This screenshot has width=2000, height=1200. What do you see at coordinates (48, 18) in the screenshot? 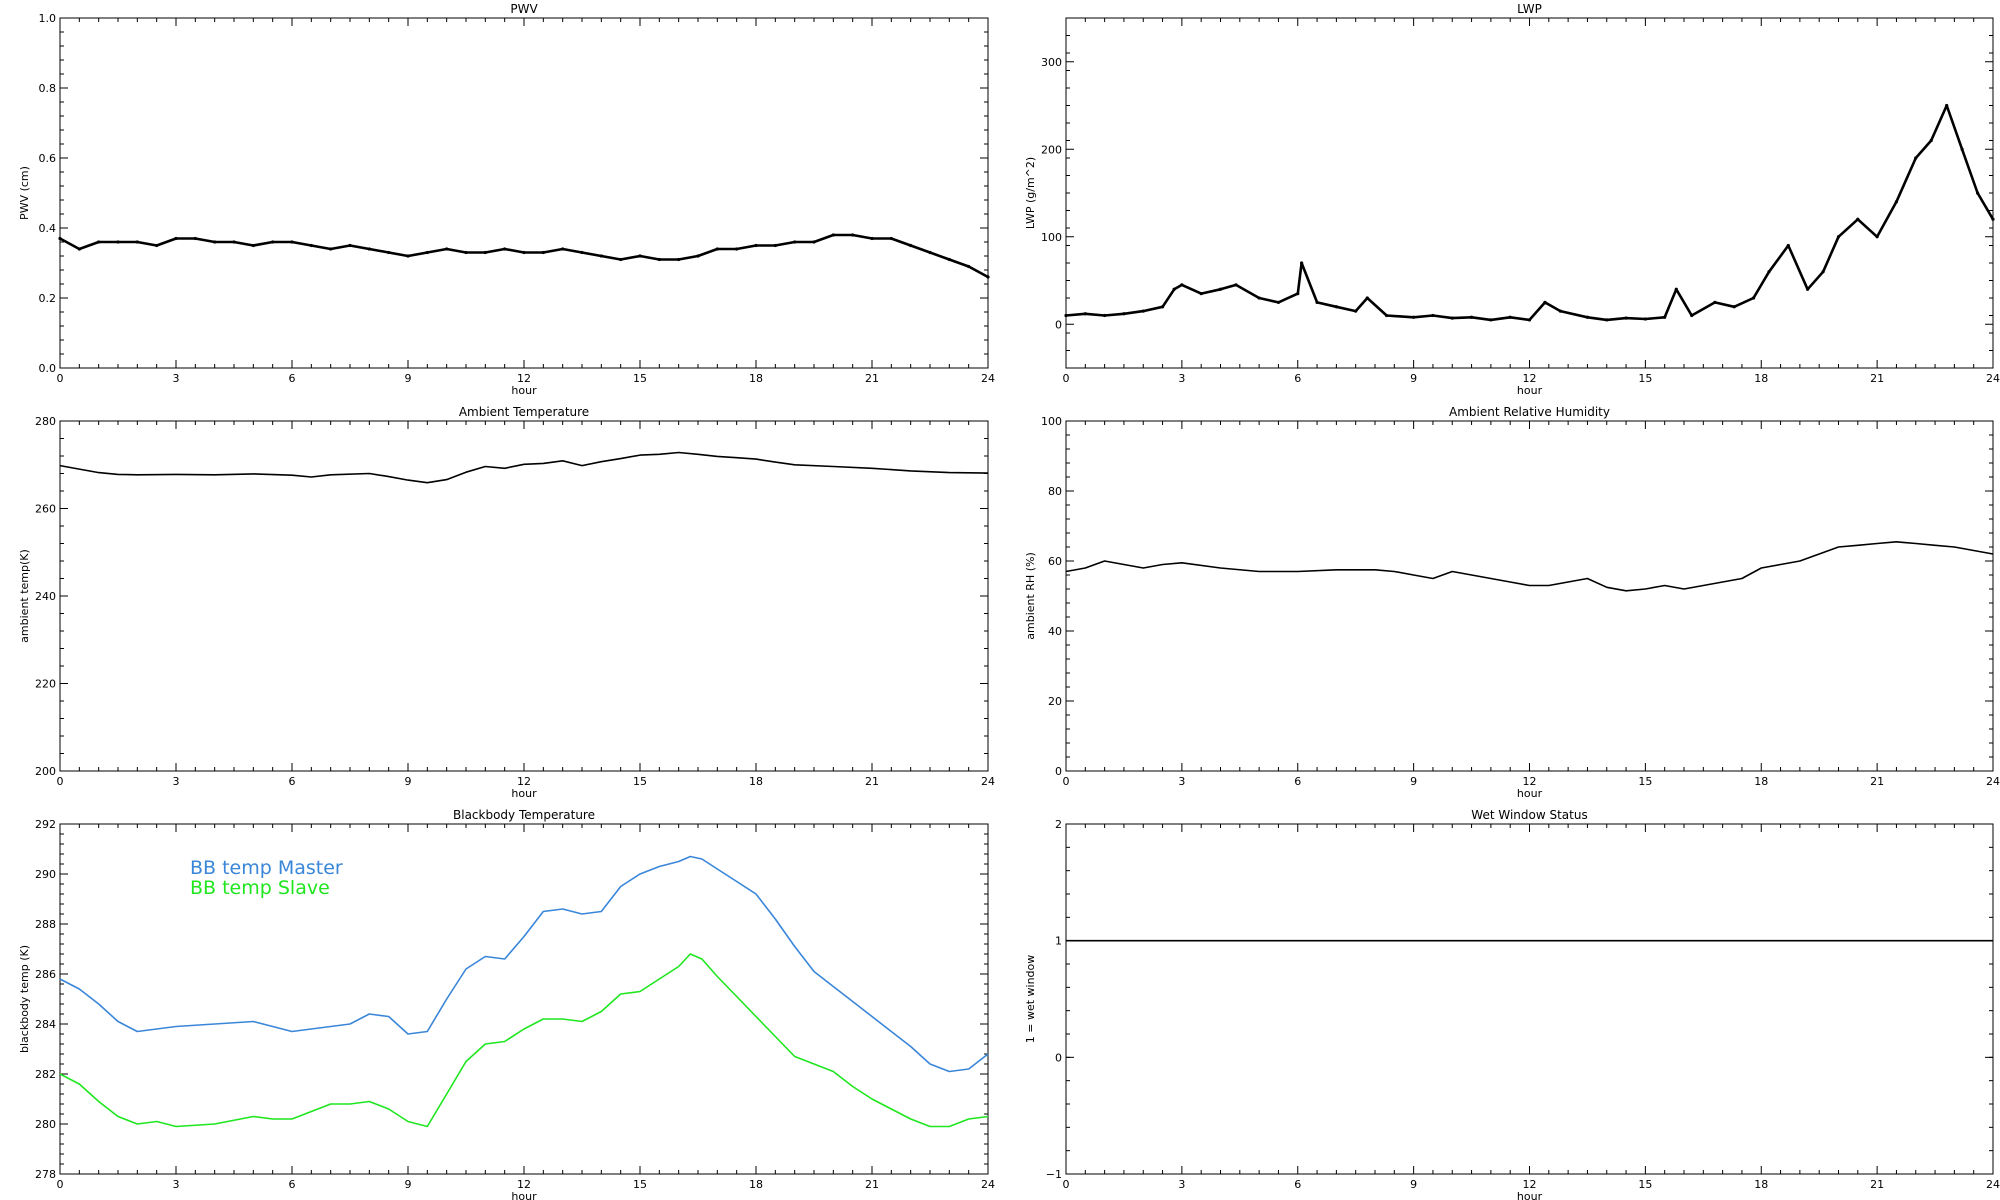
I see `pwv-y-tick-label: 1.0` at bounding box center [48, 18].